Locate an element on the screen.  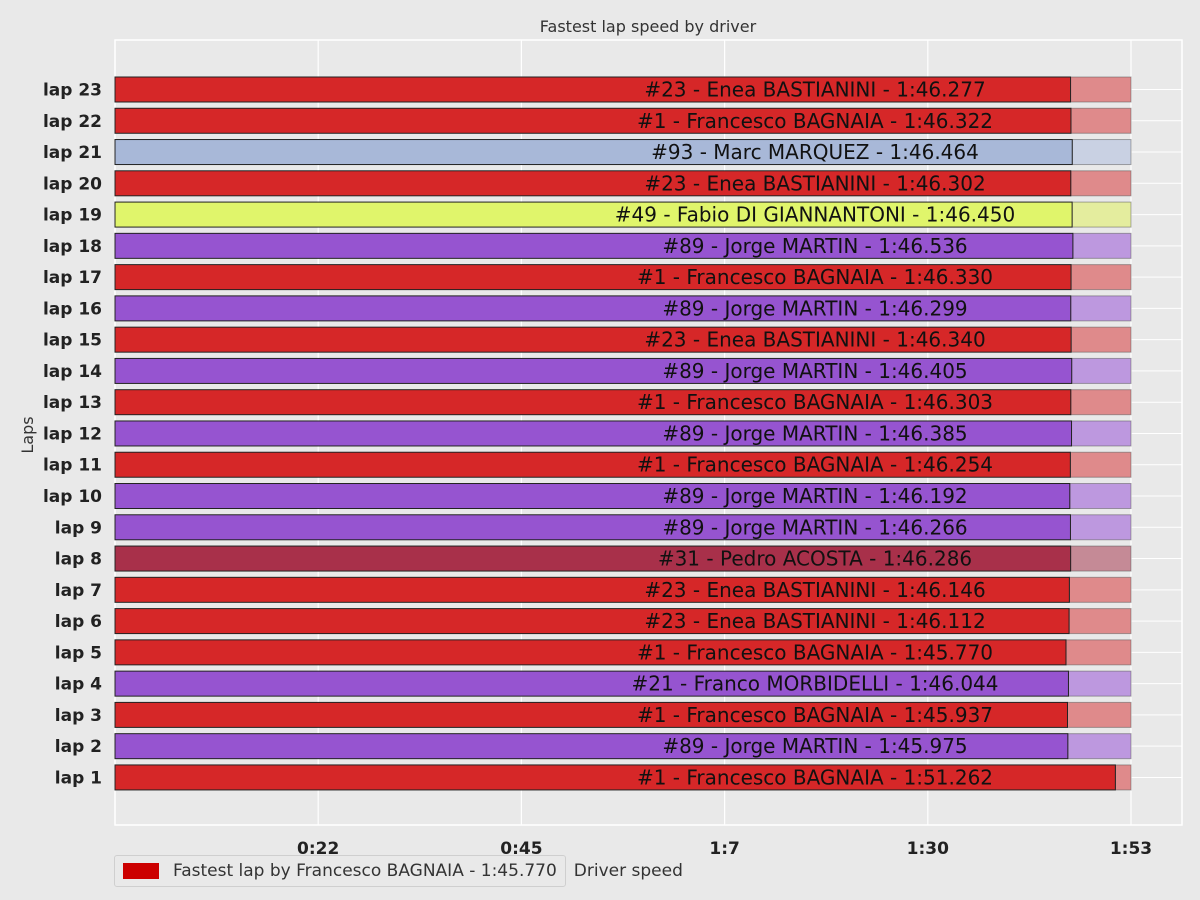
bar-label: #23 - Enea BASTIANINI - 1:46.340 is located at coordinates (814, 340).